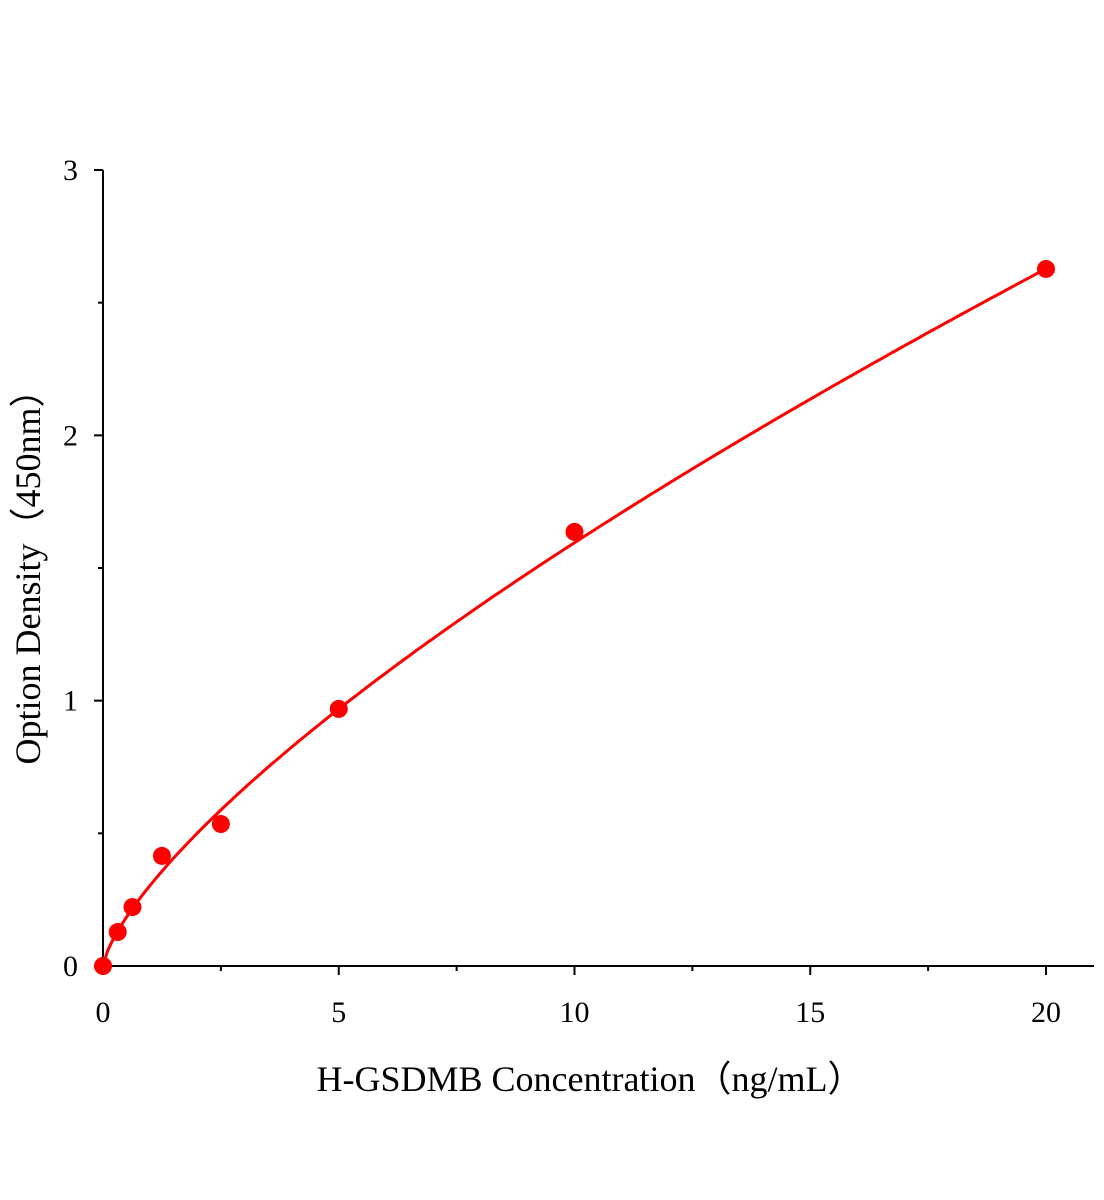 This screenshot has height=1200, width=1104. I want to click on x-tick-label: 15, so click(810, 1012).